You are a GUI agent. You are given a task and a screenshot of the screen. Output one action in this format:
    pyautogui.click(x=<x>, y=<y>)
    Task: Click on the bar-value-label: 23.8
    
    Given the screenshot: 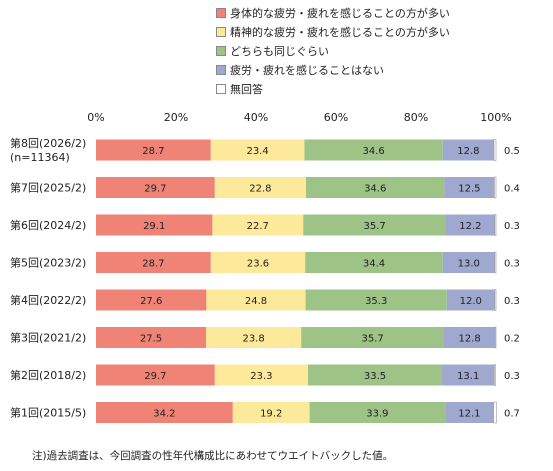 What is the action you would take?
    pyautogui.click(x=253, y=339)
    